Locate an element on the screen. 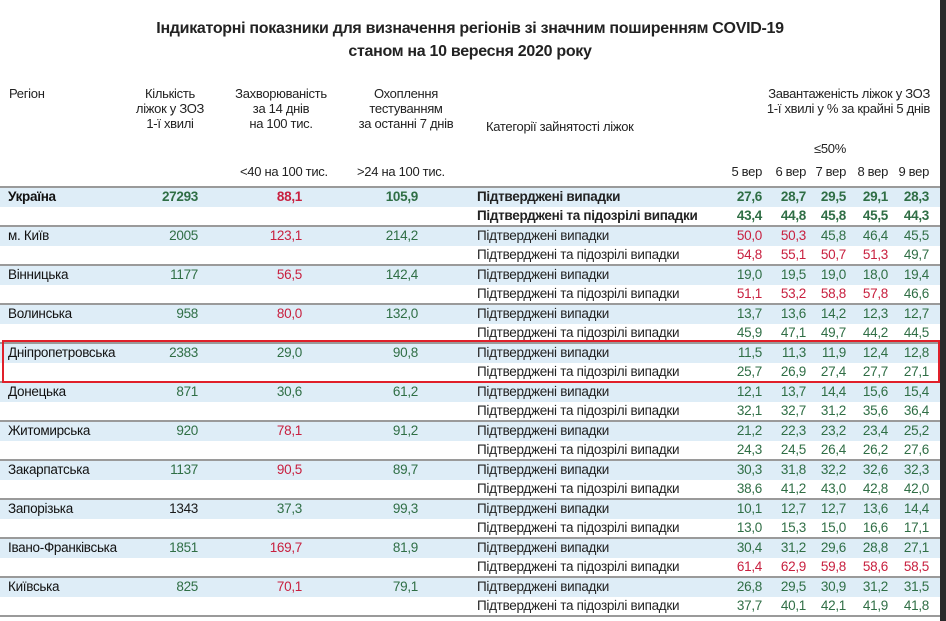 Image resolution: width=946 pixels, height=621 pixels. occupancy-value: 23,2 is located at coordinates (833, 430).